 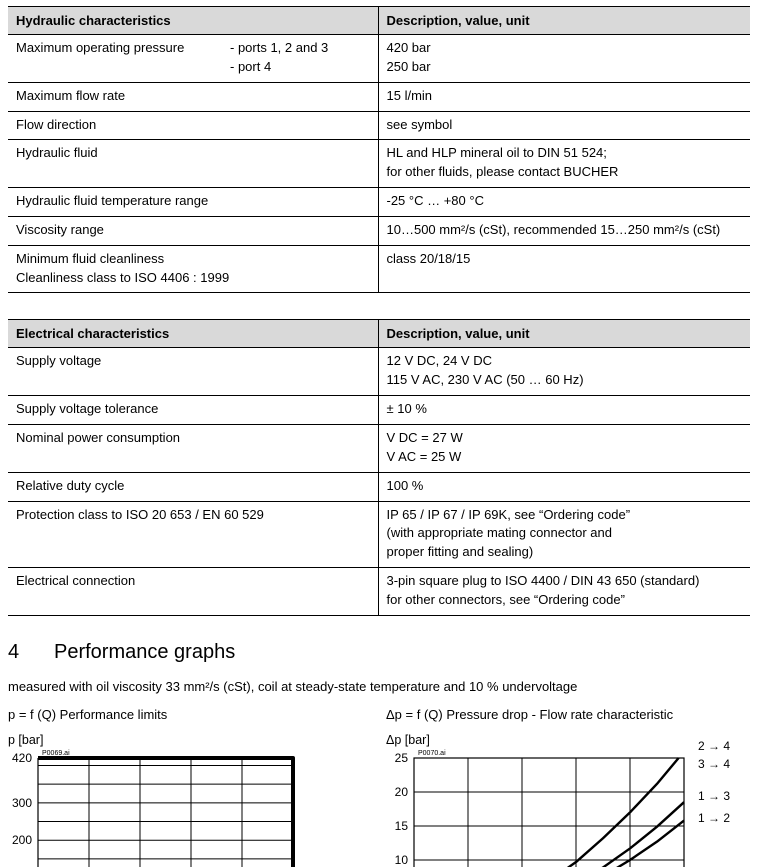 What do you see at coordinates (408, 57) in the screenshot?
I see `spec-value: 420 bar 250 bar` at bounding box center [408, 57].